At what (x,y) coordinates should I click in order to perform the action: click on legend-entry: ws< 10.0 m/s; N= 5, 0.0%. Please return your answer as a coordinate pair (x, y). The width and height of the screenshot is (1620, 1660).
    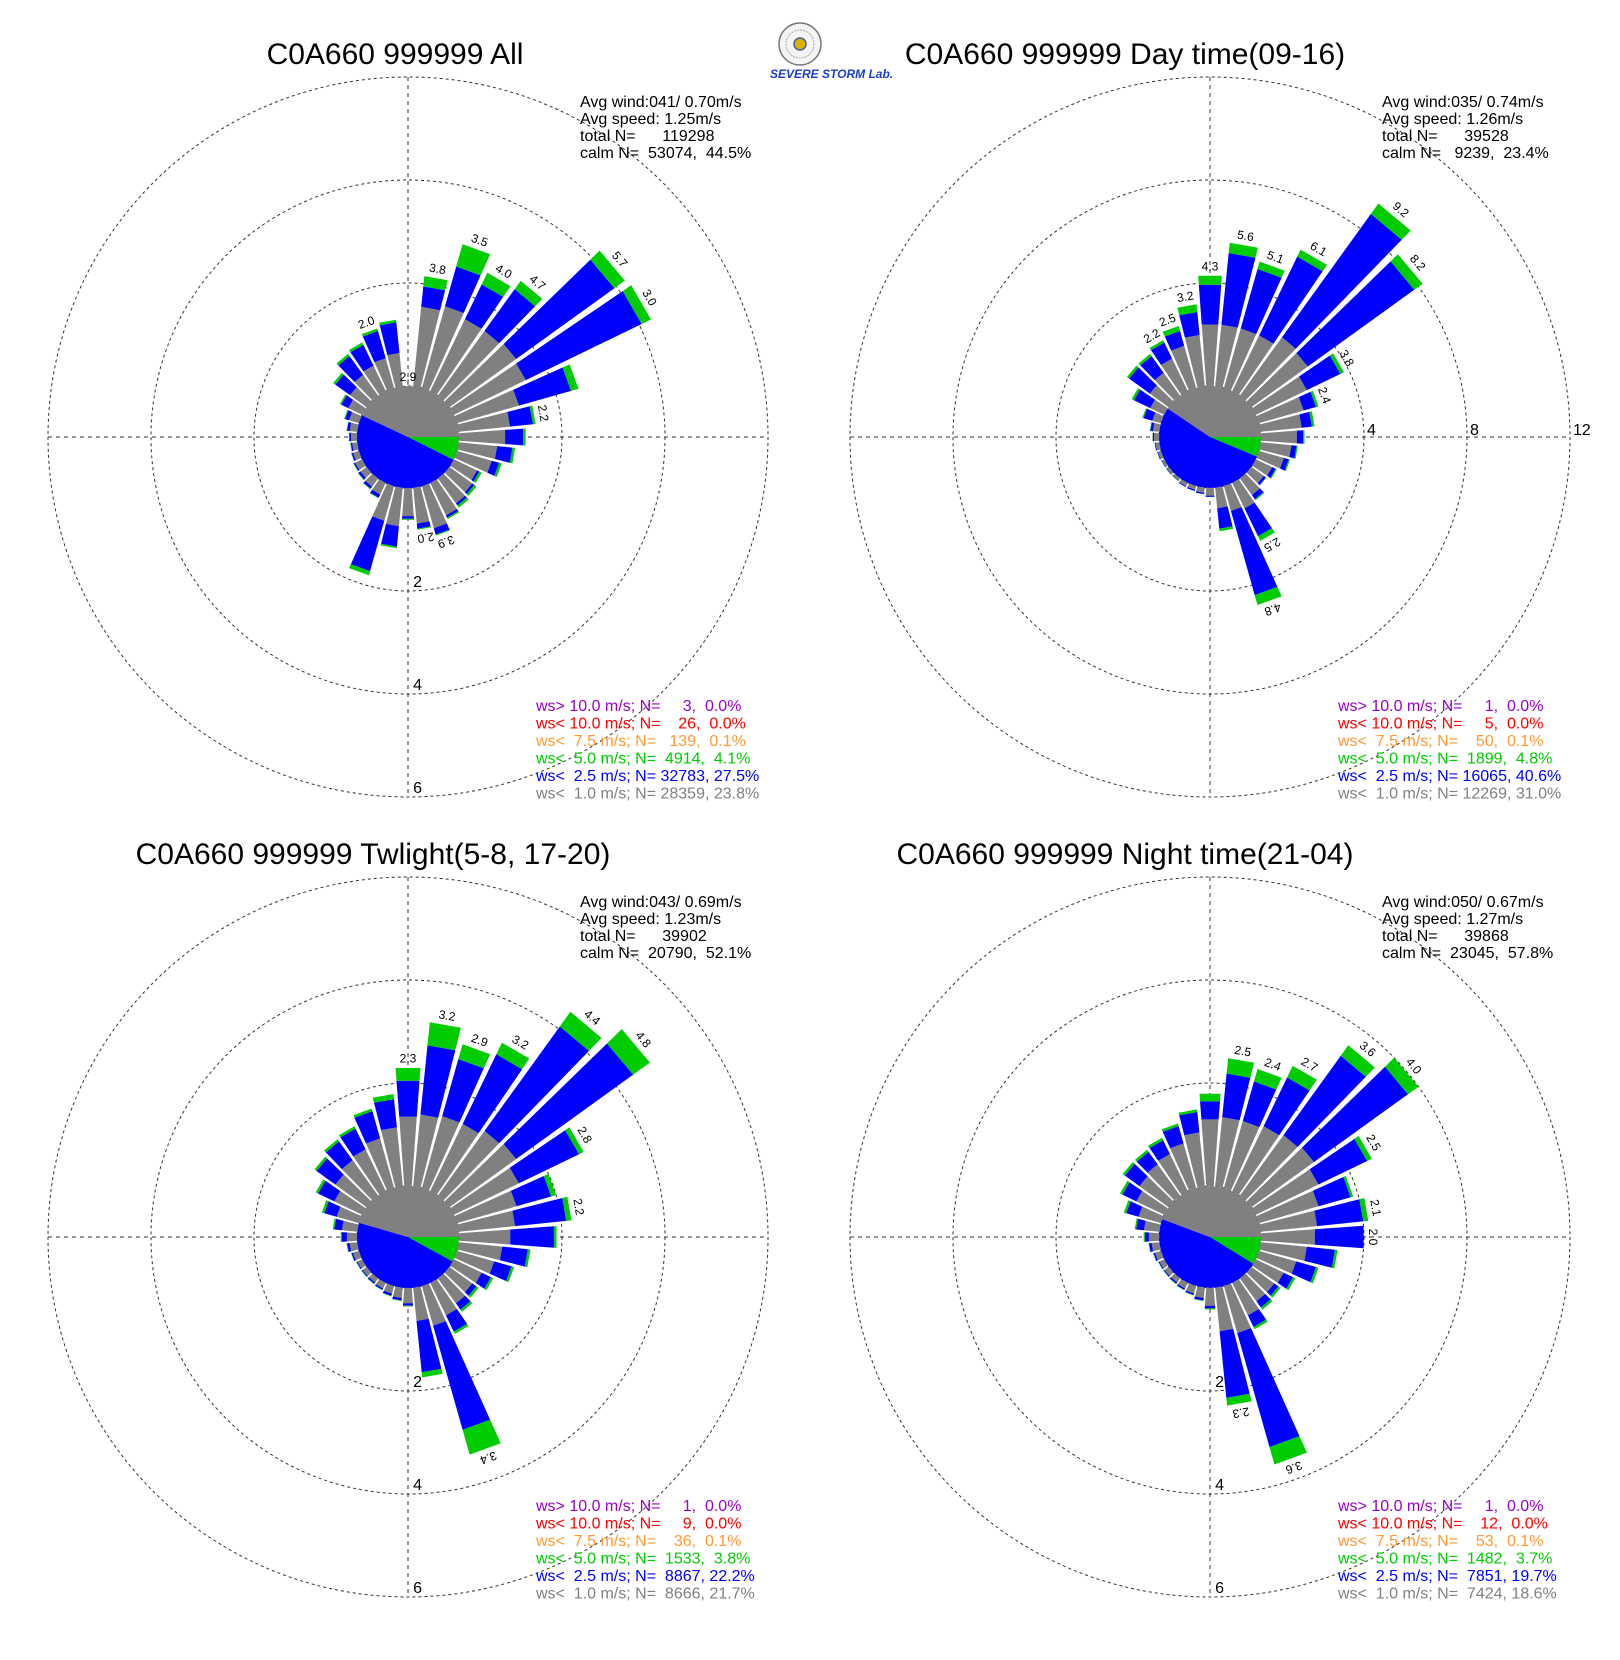
    Looking at the image, I should click on (1440, 724).